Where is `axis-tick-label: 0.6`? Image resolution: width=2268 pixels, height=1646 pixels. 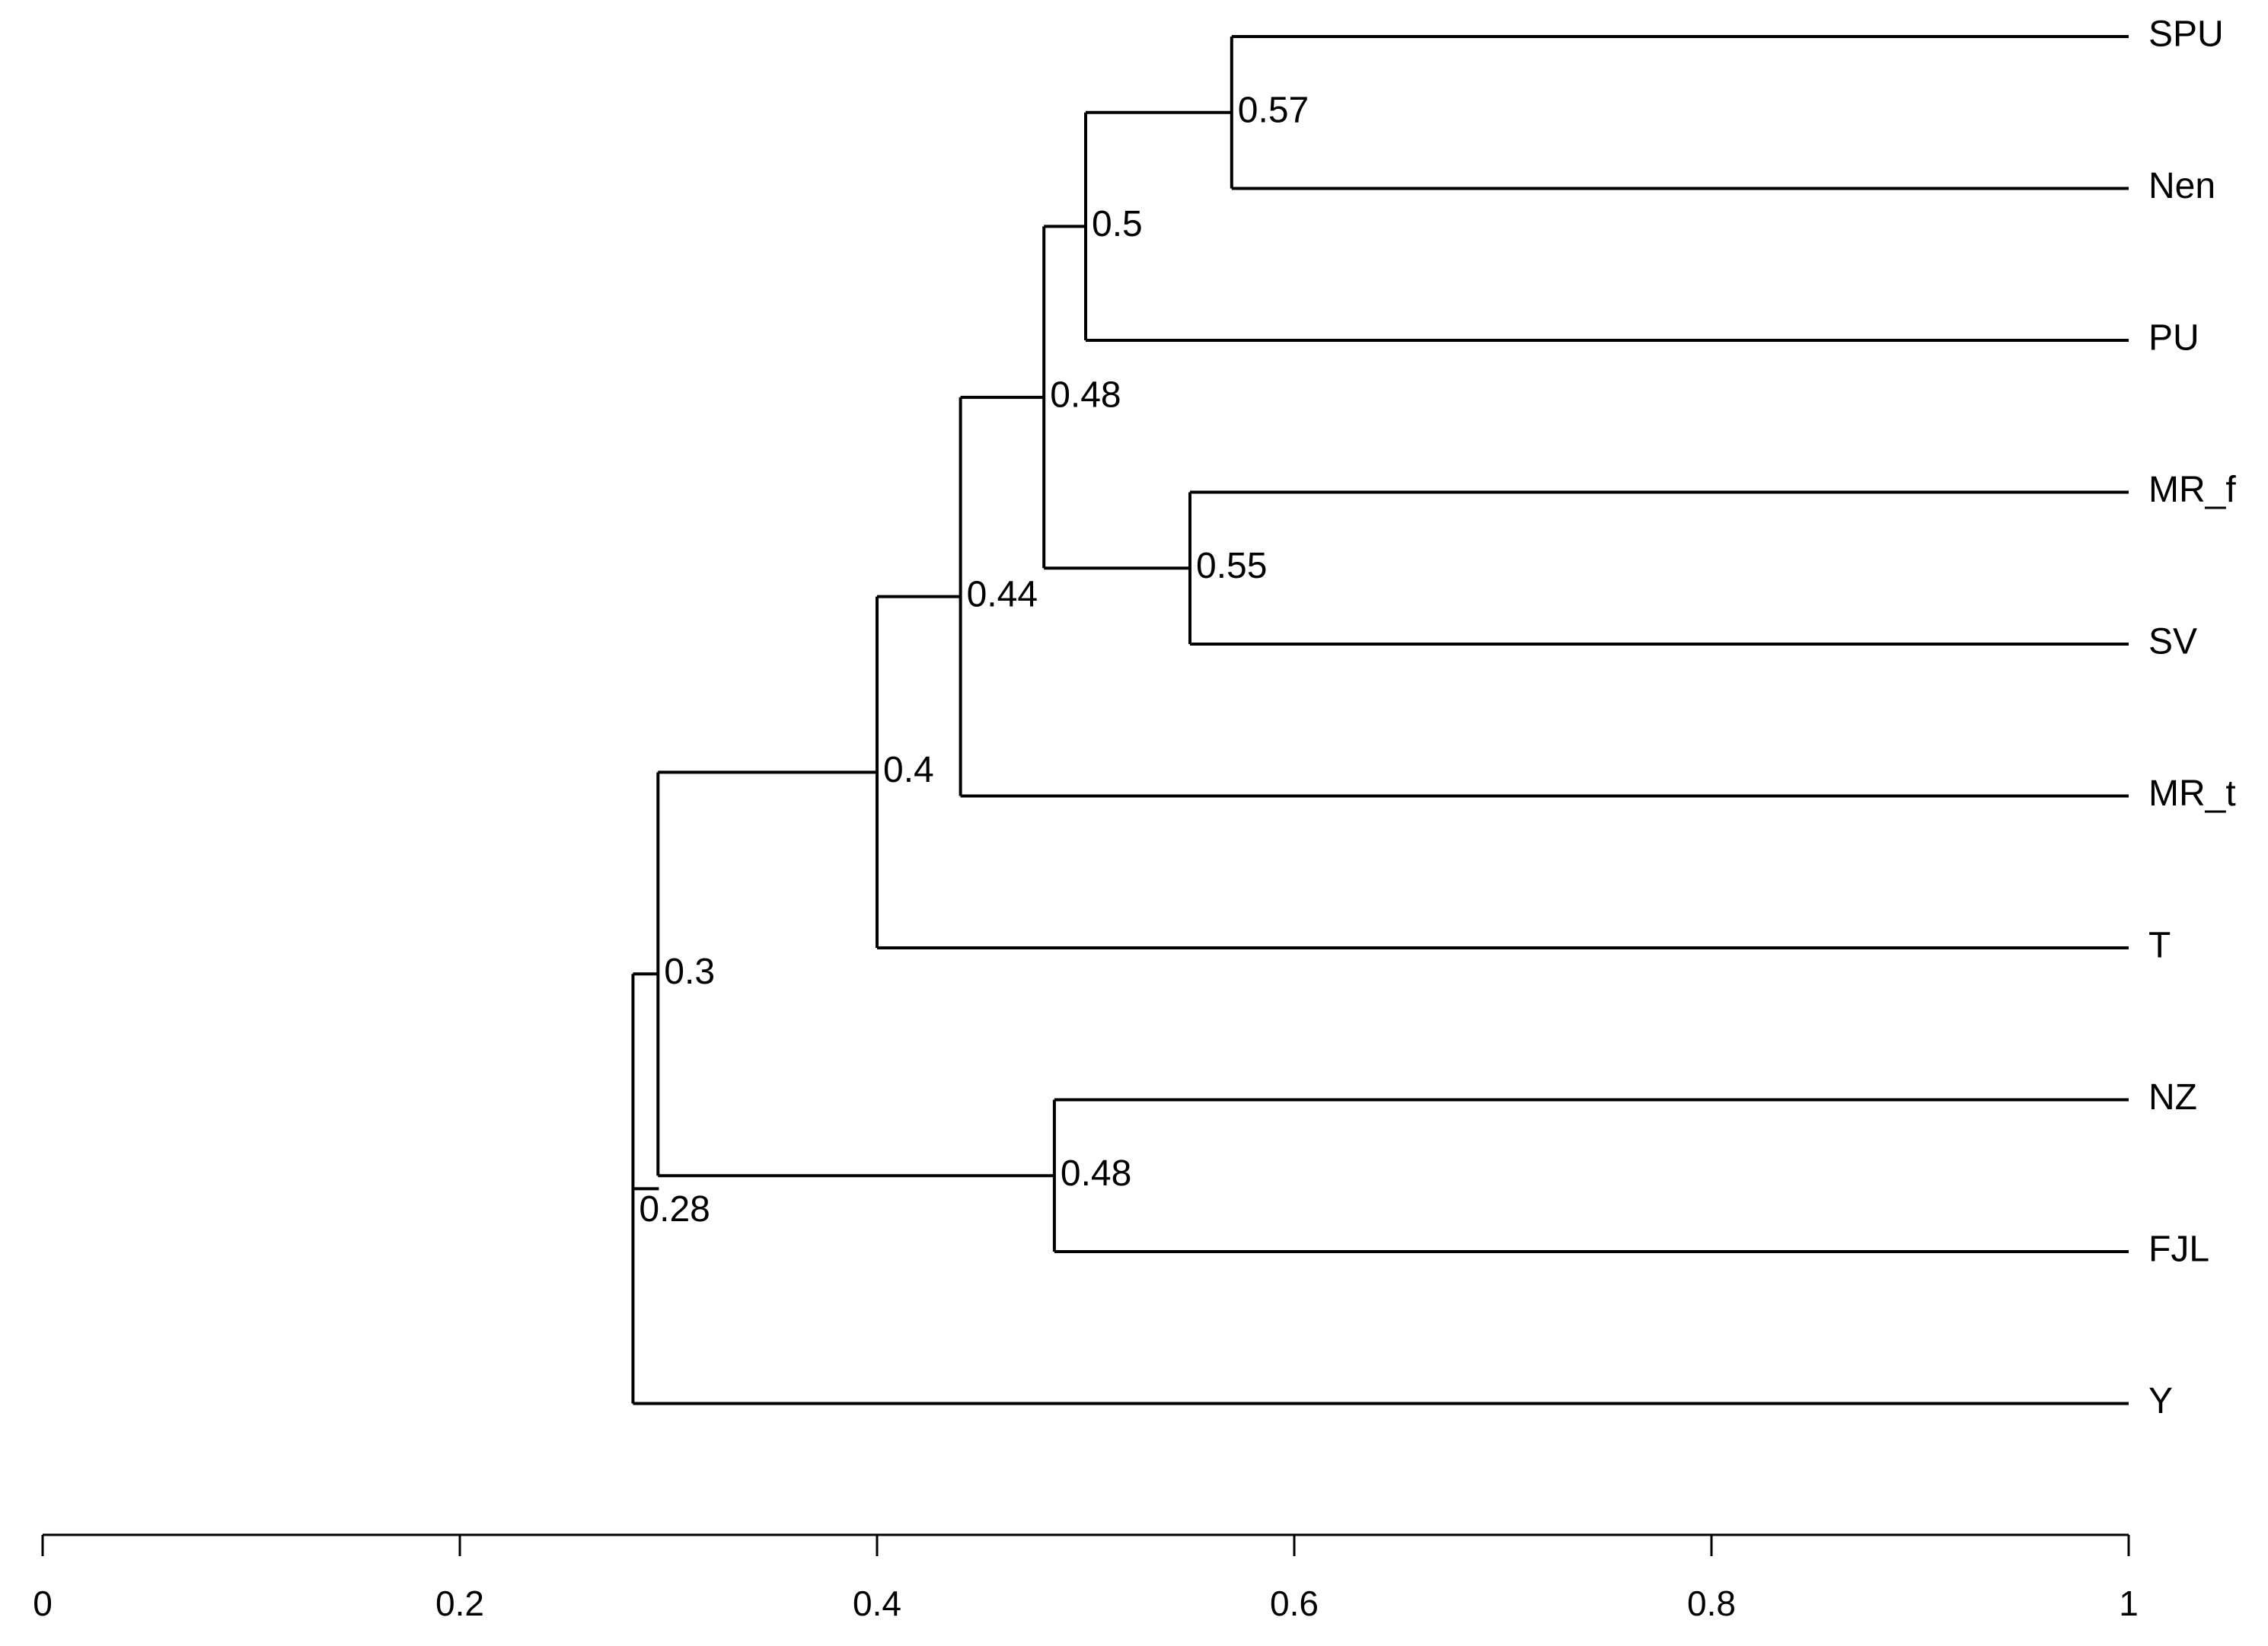
axis-tick-label: 0.6 is located at coordinates (1294, 1604).